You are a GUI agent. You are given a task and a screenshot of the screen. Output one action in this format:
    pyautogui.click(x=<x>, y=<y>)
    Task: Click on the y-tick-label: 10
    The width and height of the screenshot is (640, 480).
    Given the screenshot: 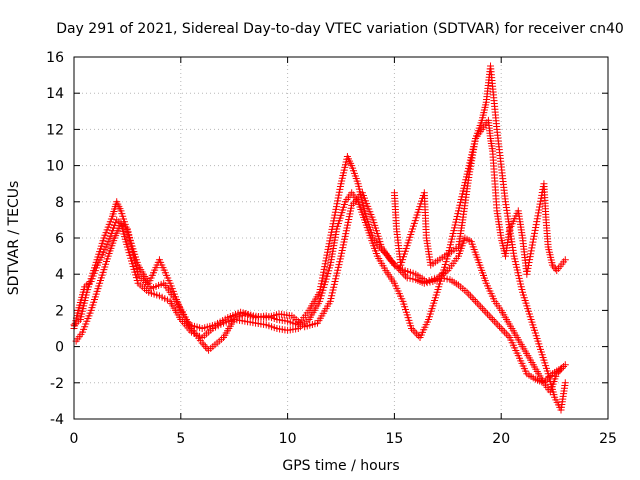 What is the action you would take?
    pyautogui.click(x=55, y=167)
    